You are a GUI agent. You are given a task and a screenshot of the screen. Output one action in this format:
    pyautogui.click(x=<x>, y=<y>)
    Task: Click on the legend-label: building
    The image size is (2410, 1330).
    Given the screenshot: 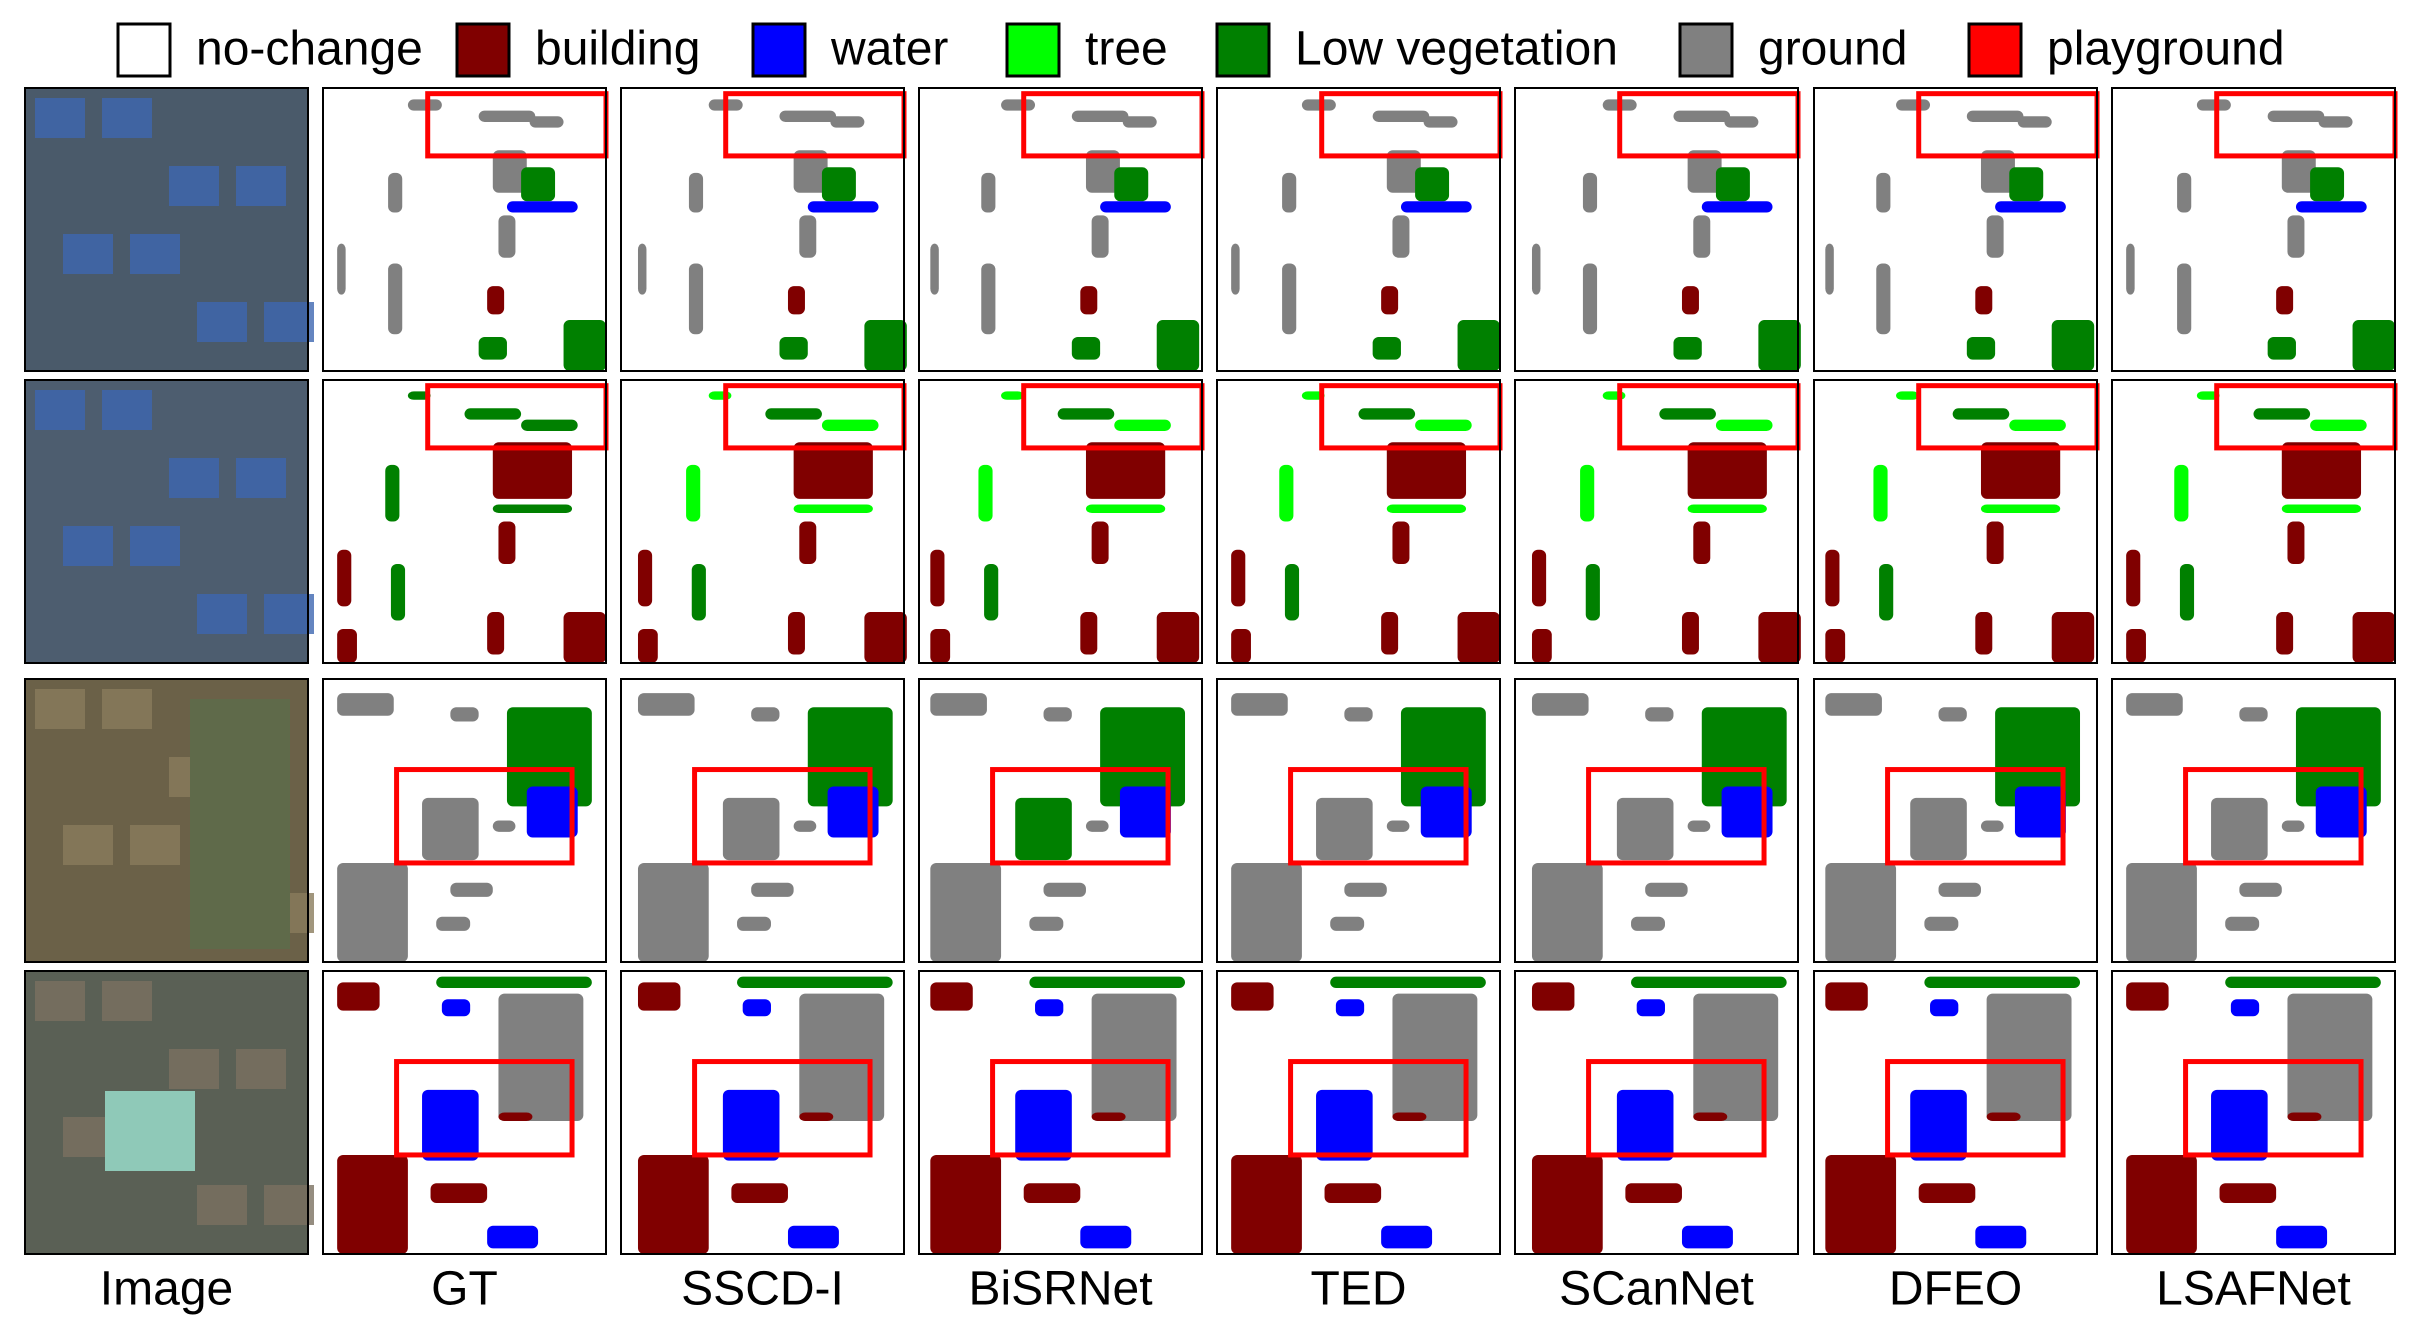 What is the action you would take?
    pyautogui.click(x=617, y=49)
    